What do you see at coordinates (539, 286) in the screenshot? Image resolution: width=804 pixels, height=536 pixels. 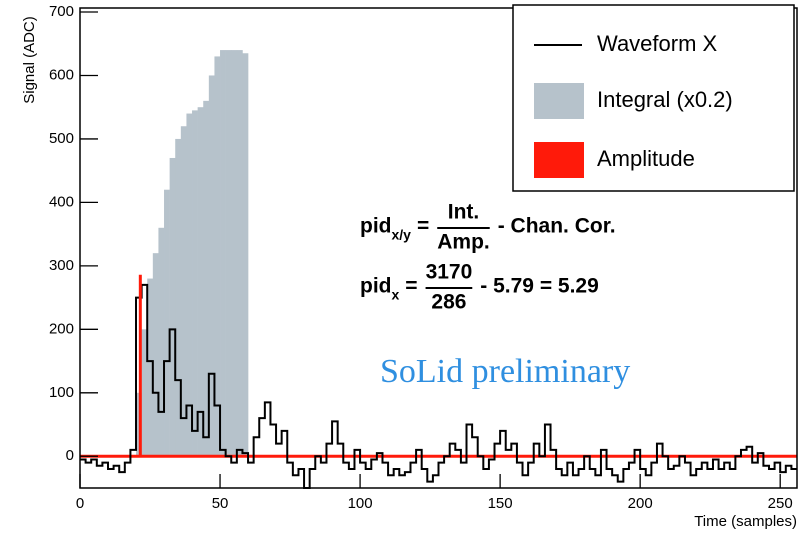 I see `formula-rest: - 5.79 = 5.29` at bounding box center [539, 286].